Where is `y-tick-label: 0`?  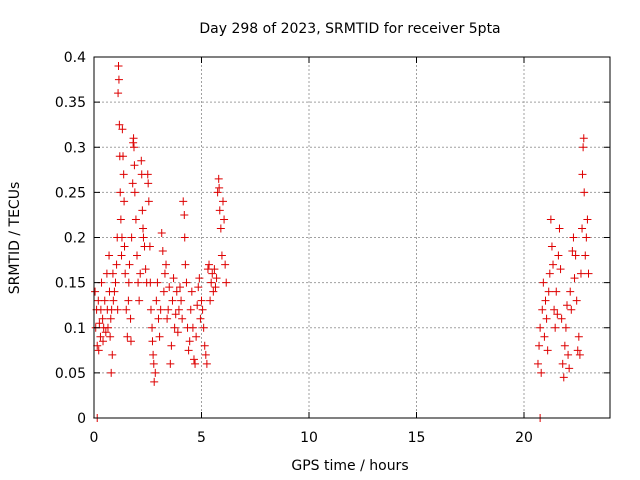 y-tick-label: 0 is located at coordinates (81, 419).